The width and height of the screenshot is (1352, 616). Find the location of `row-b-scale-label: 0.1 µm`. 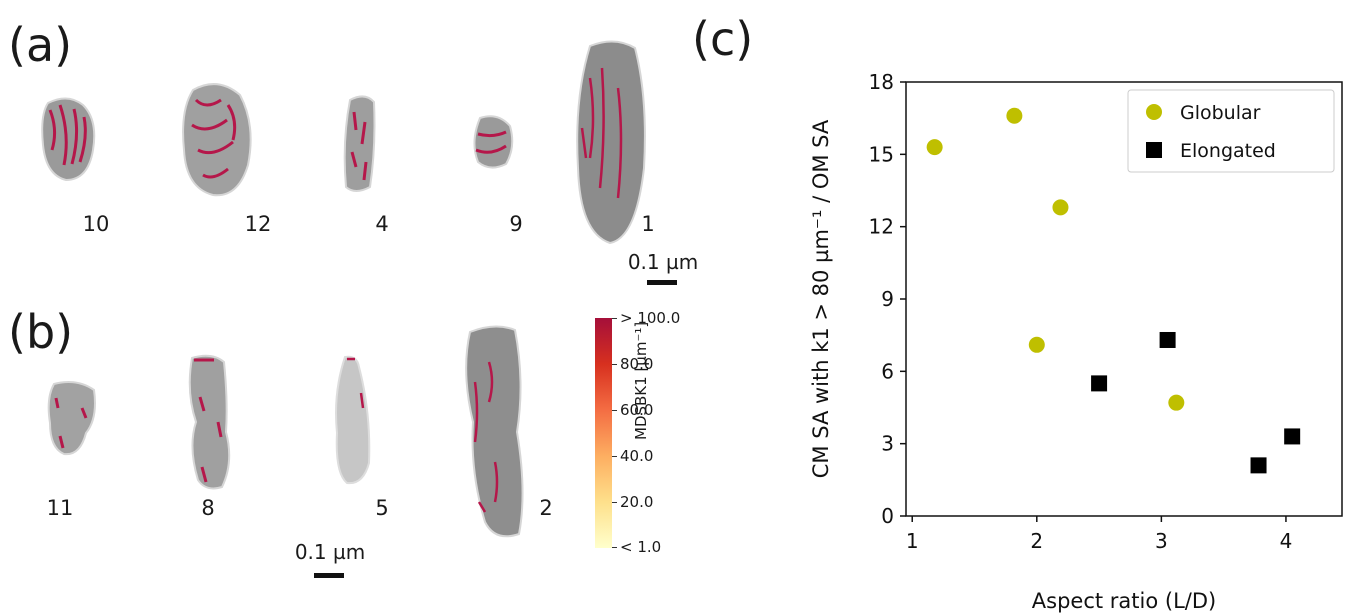

row-b-scale-label: 0.1 µm is located at coordinates (330, 552).